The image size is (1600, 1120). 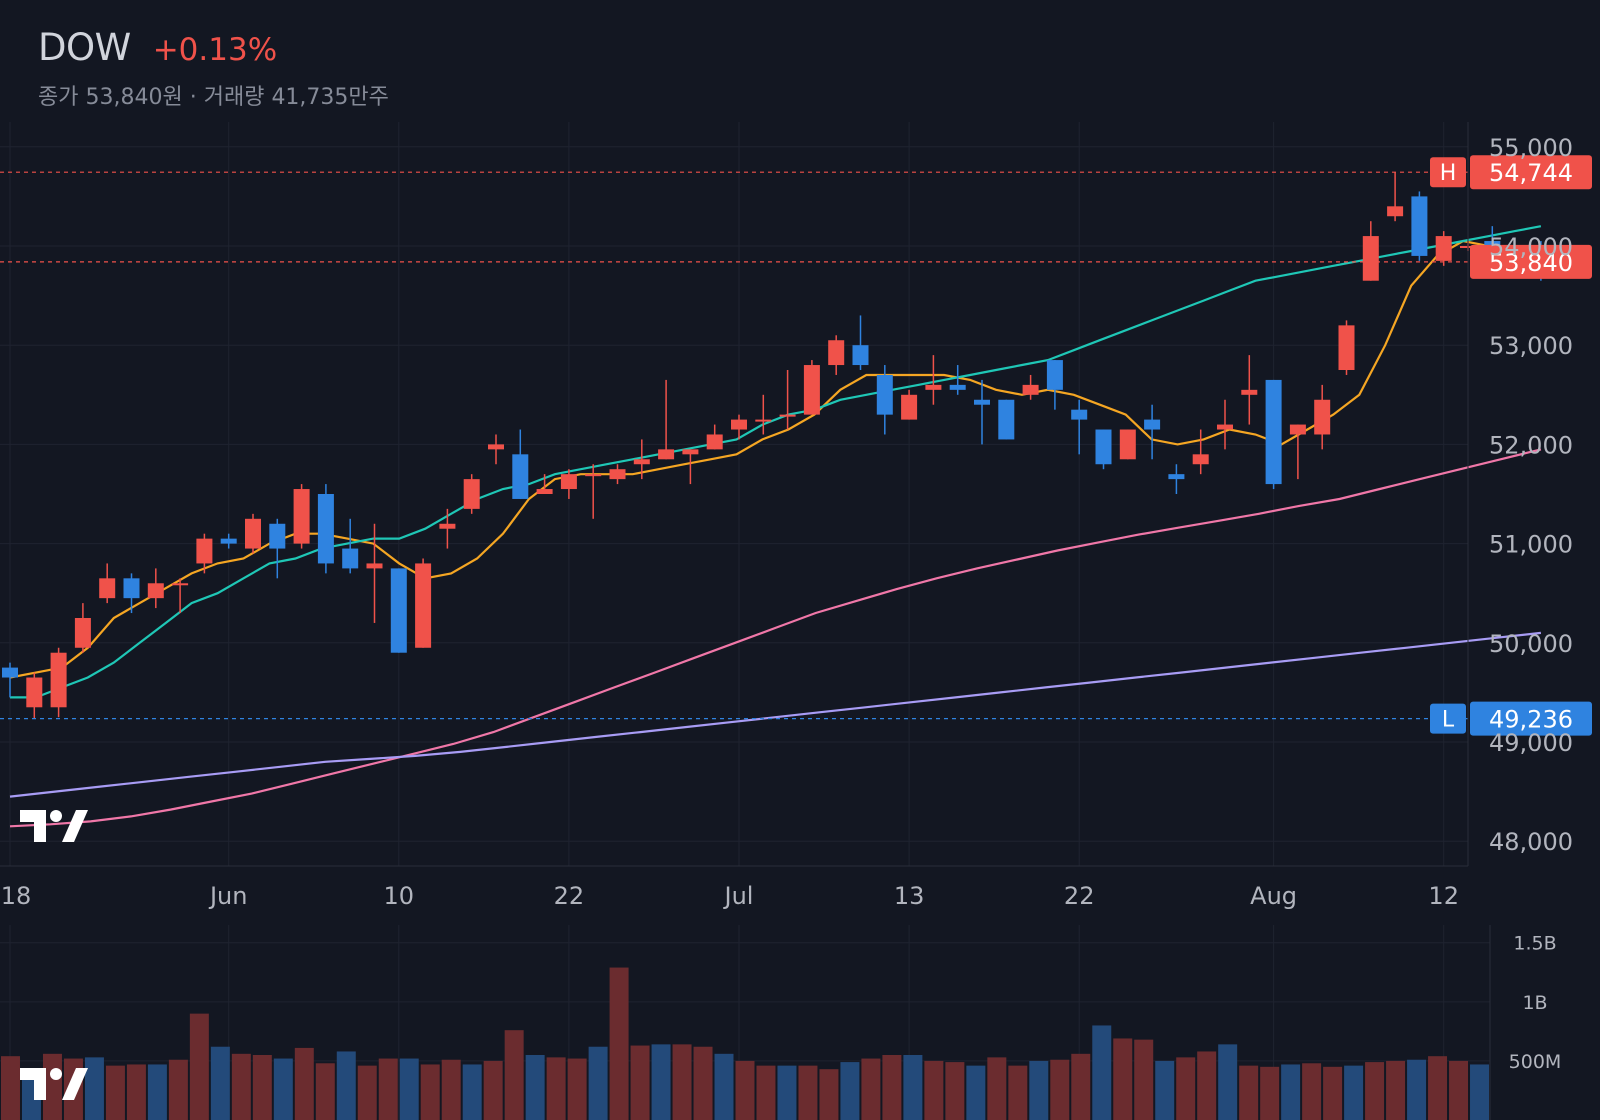 I want to click on volume-label: 거래량, so click(x=234, y=97).